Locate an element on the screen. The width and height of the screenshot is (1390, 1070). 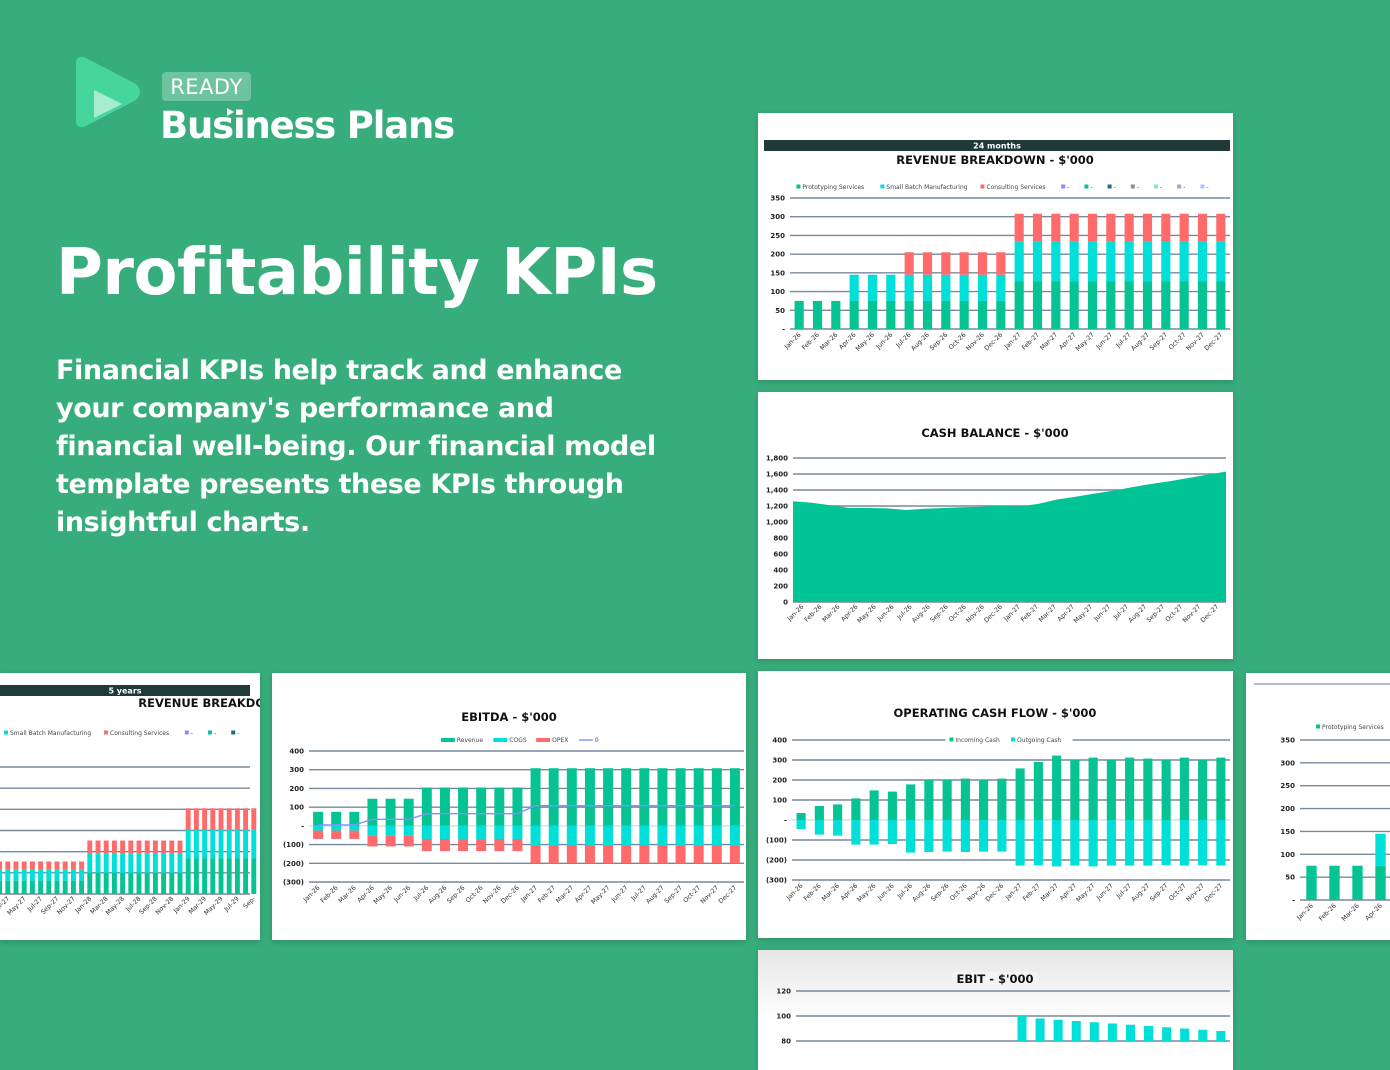
y-tick-label: 350 is located at coordinates (1287, 741).